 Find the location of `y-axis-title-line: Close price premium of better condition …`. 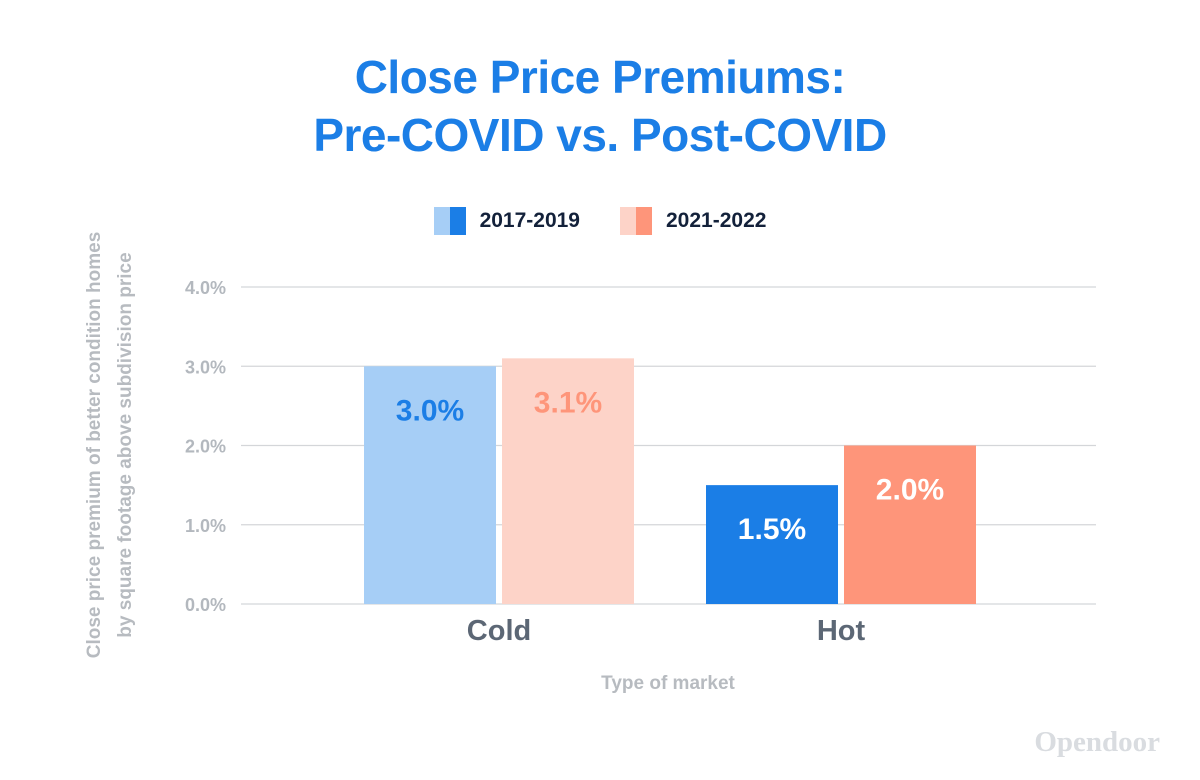

y-axis-title-line: Close price premium of better condition … is located at coordinates (94, 445).